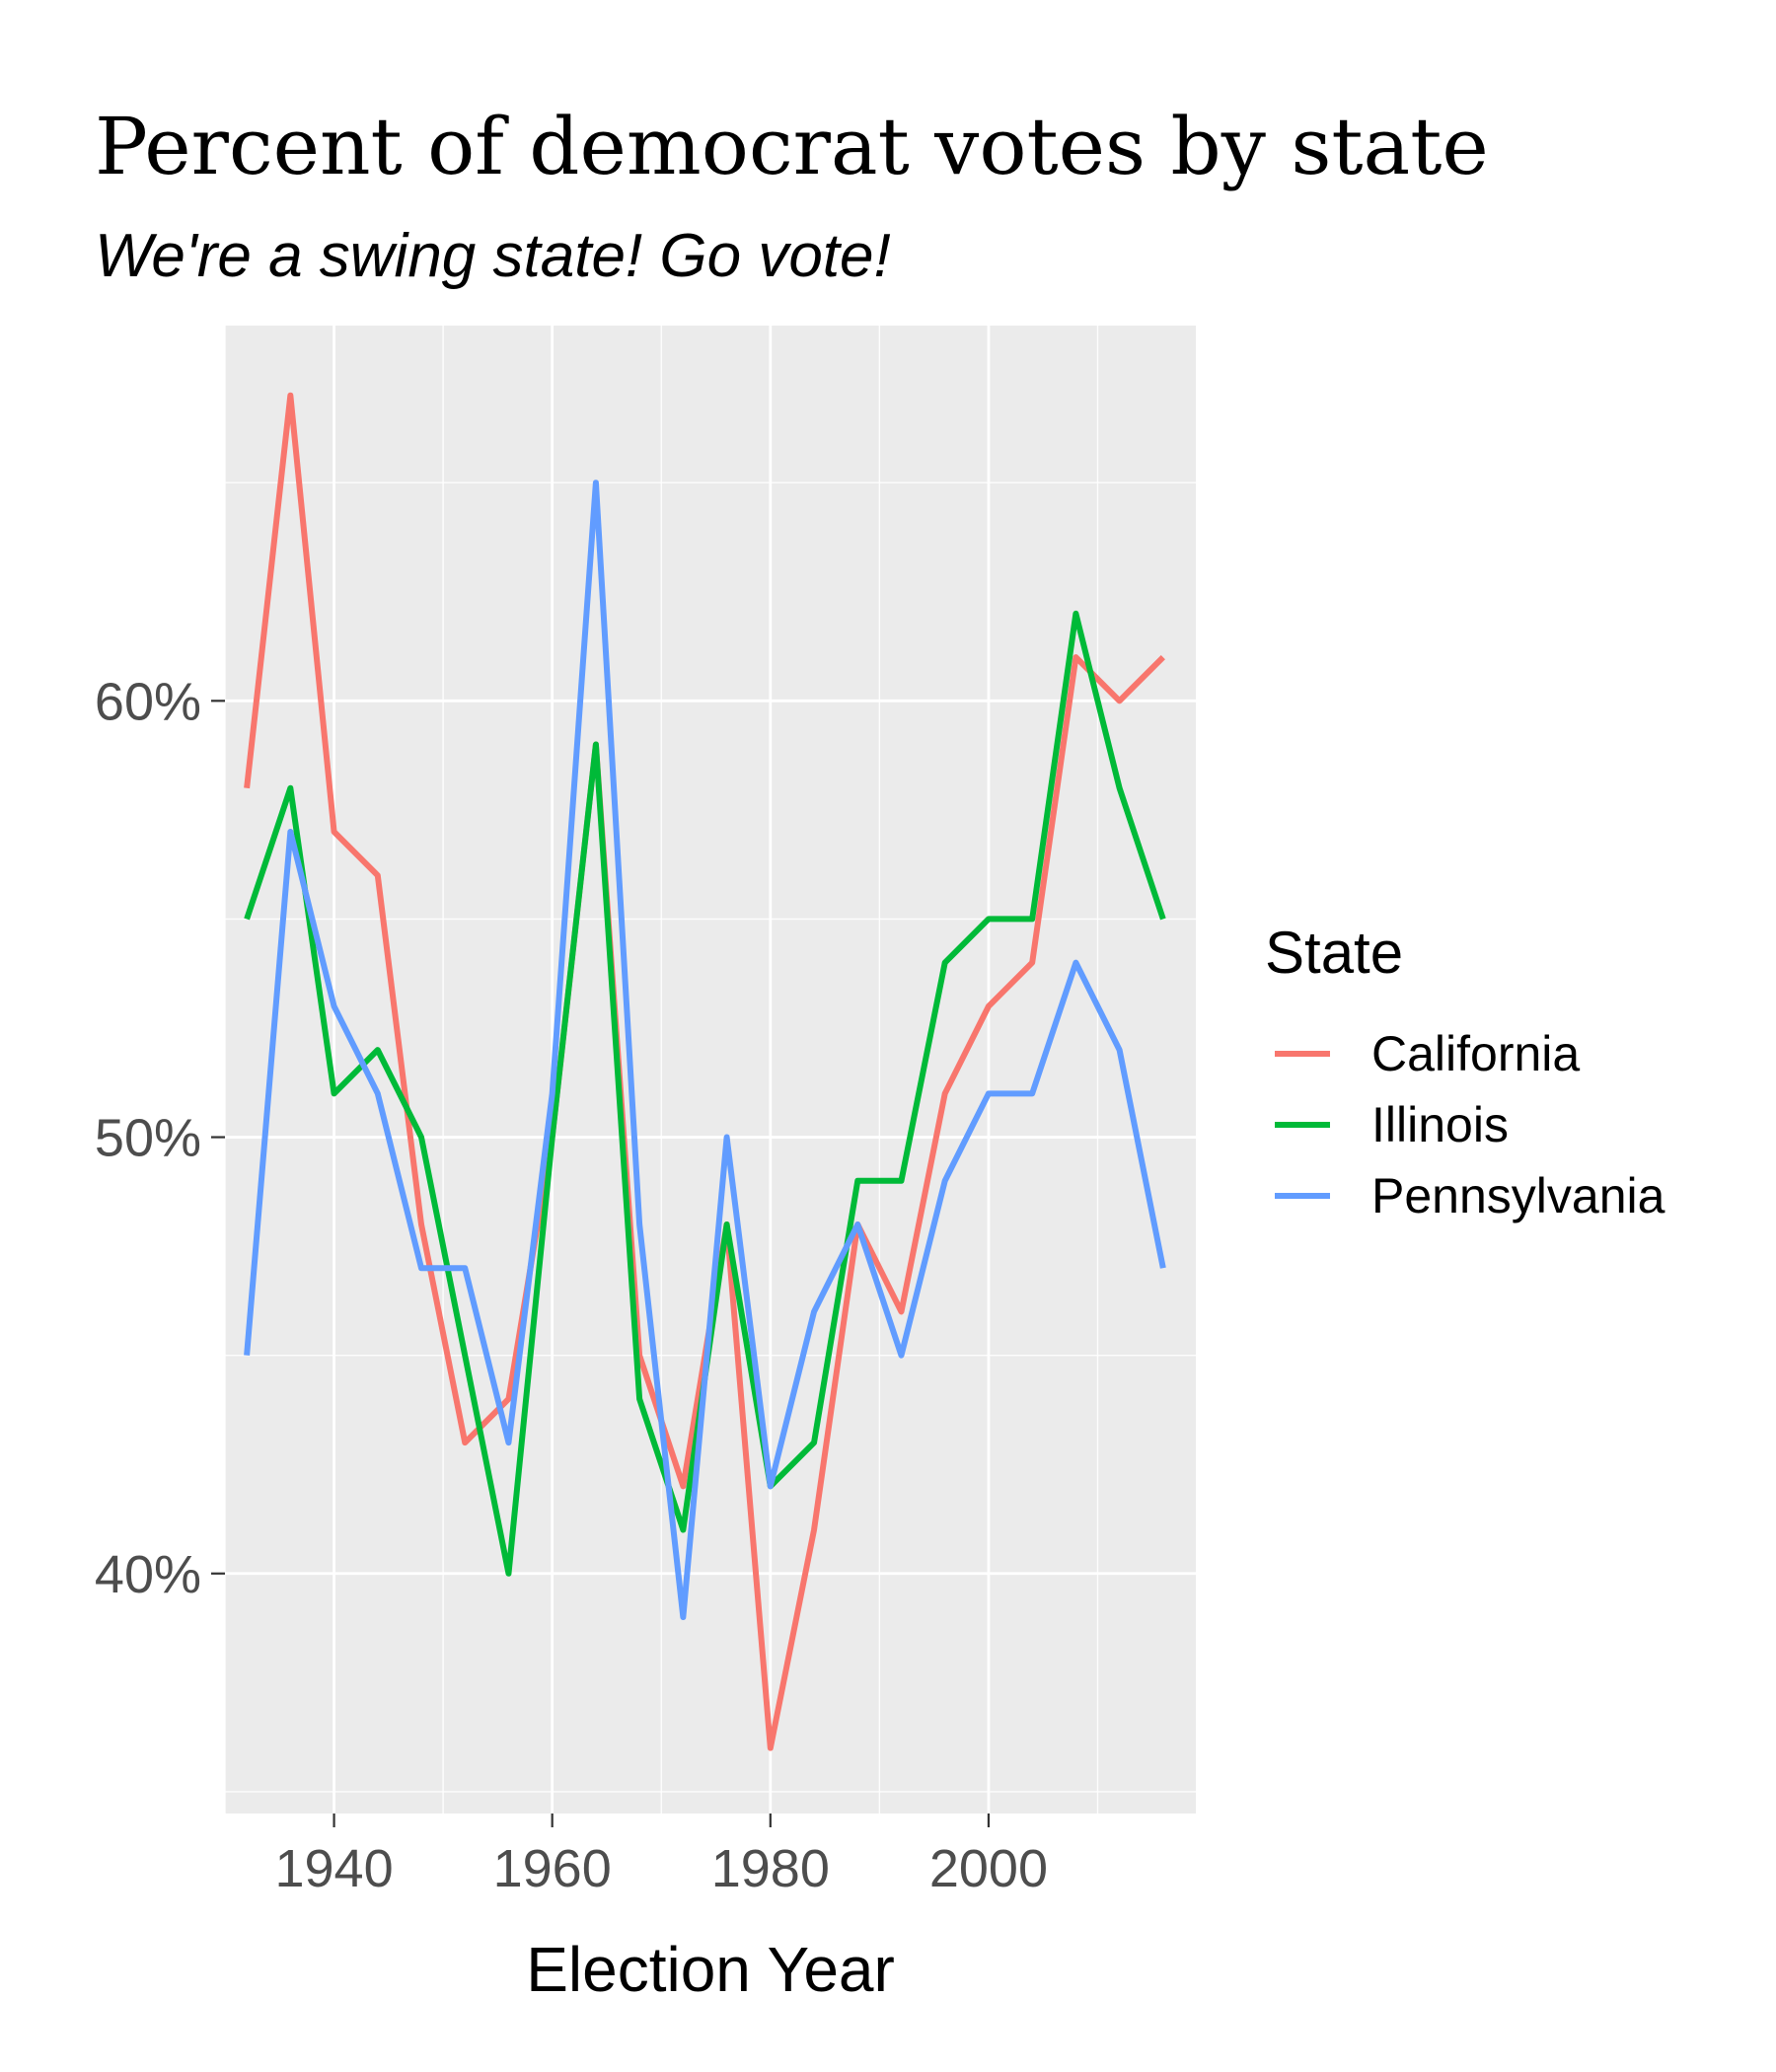 The image size is (1776, 2072). Describe the element at coordinates (148, 702) in the screenshot. I see `y-tick-label-2: 60%` at that location.